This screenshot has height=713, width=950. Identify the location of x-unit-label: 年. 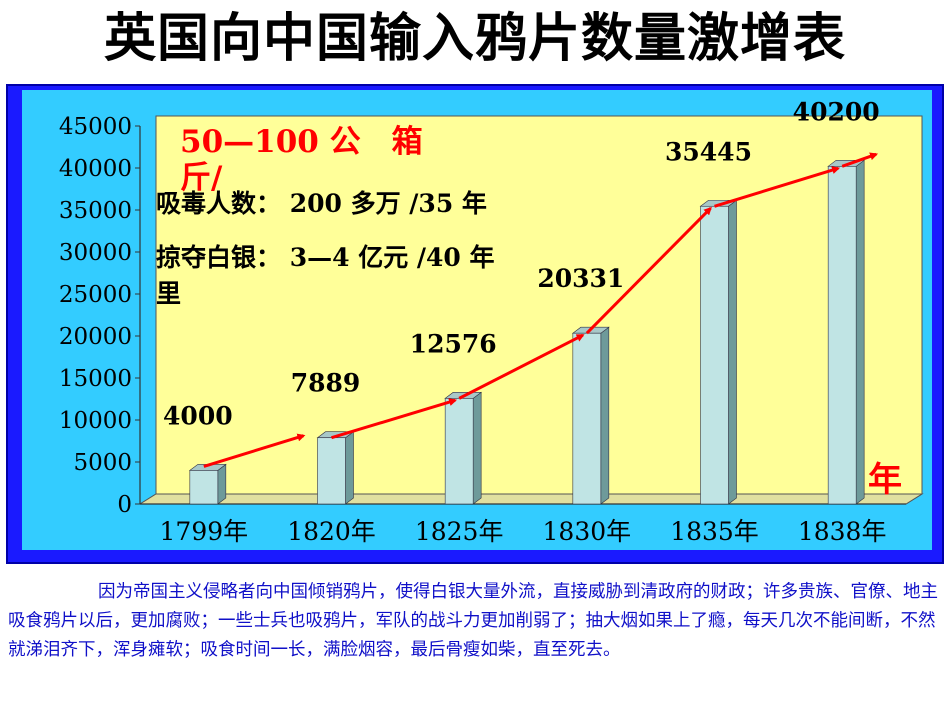
(885, 480).